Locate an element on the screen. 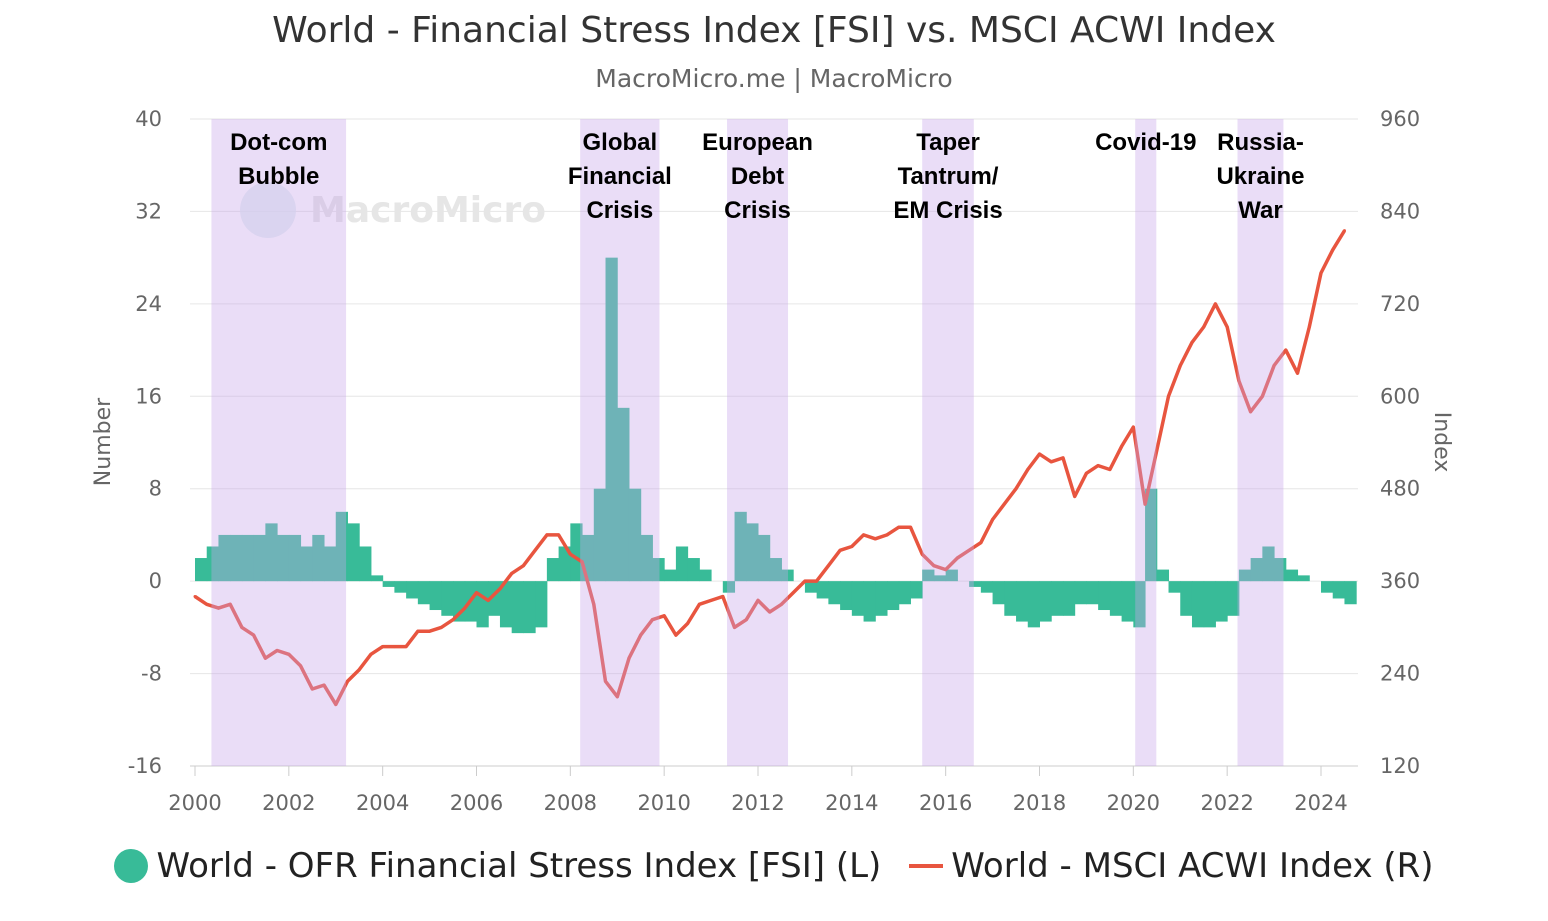  y-tick-left: 16 is located at coordinates (148, 396).